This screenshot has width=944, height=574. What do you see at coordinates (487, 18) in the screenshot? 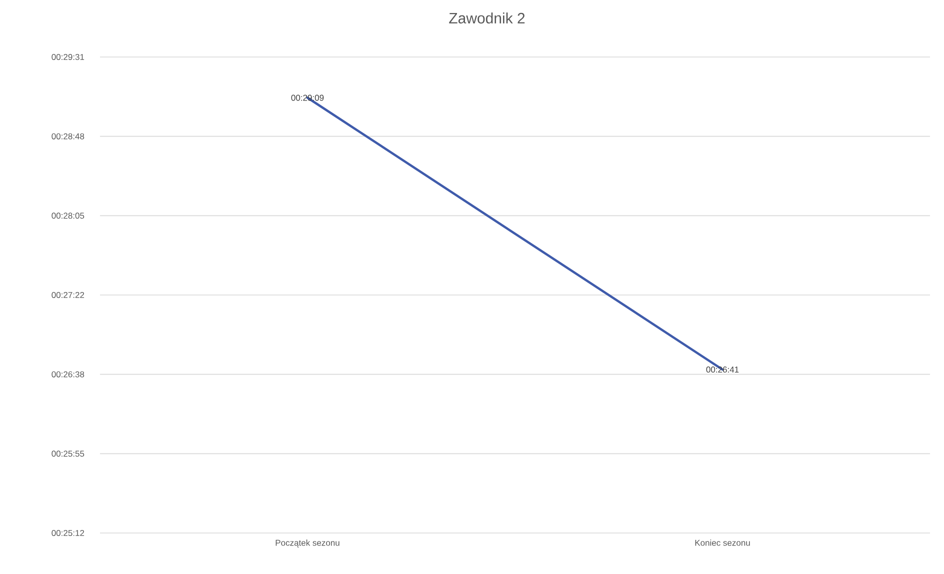
I see `chart-title: Zawodnik 2` at bounding box center [487, 18].